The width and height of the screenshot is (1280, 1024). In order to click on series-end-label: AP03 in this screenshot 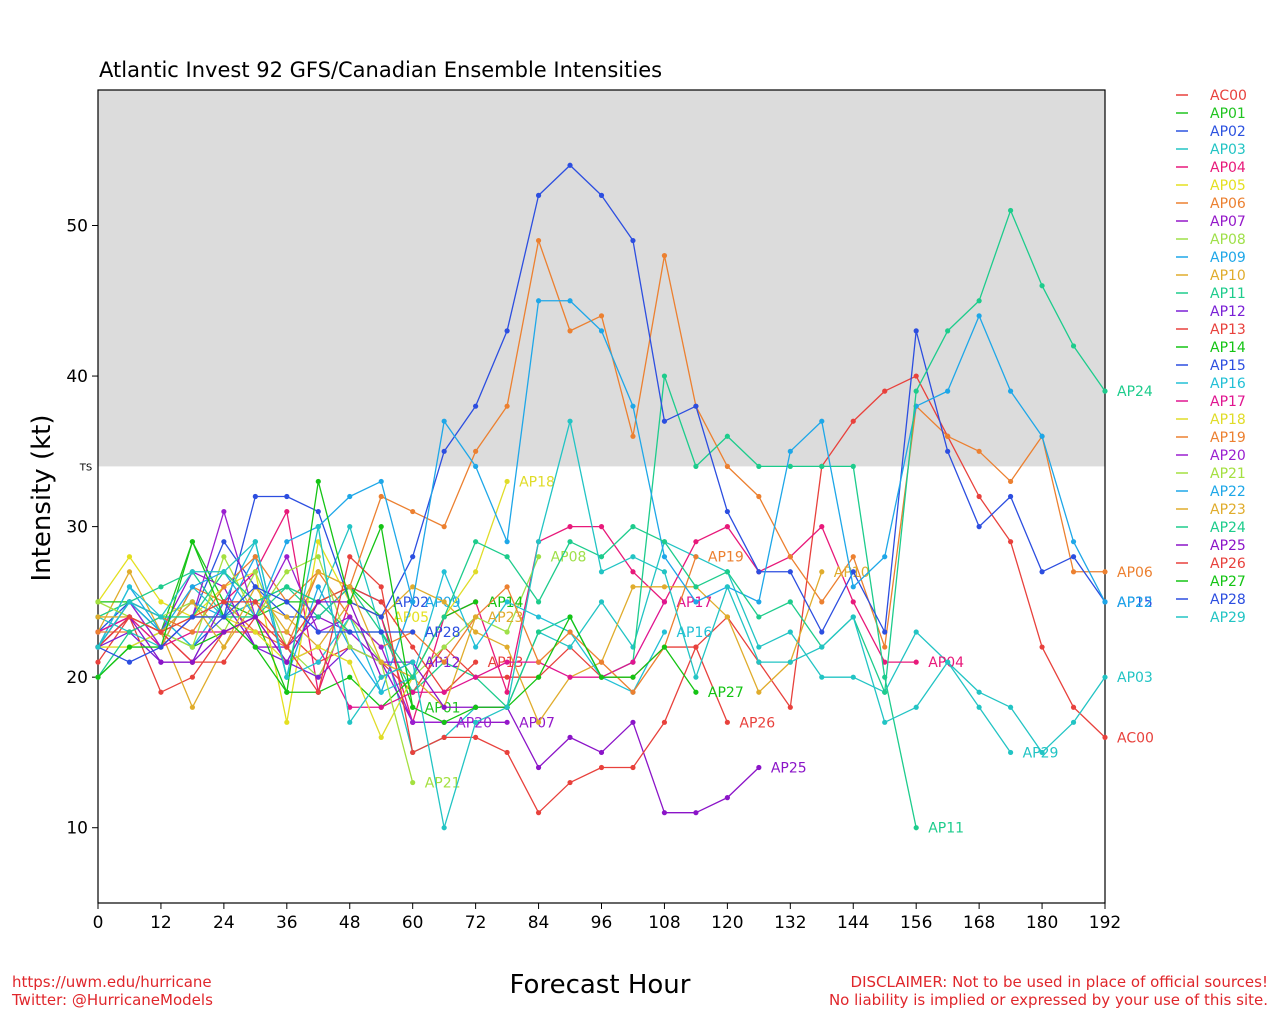, I will do `click(1135, 678)`.